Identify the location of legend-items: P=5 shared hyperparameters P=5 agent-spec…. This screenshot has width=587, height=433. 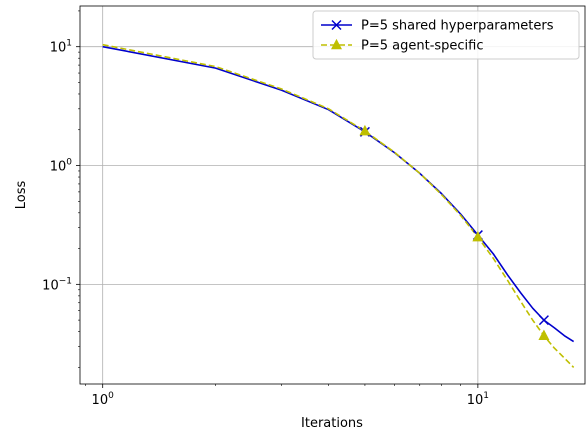
(437, 36).